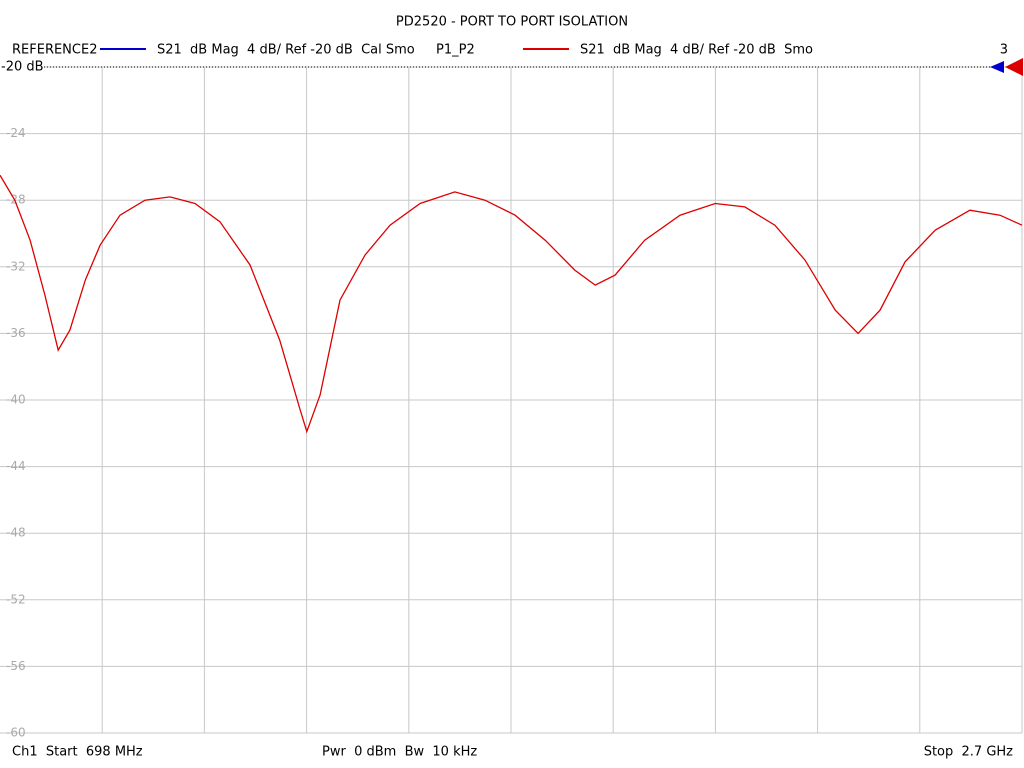 The width and height of the screenshot is (1024, 768). What do you see at coordinates (1004, 50) in the screenshot?
I see `channel-number: 3` at bounding box center [1004, 50].